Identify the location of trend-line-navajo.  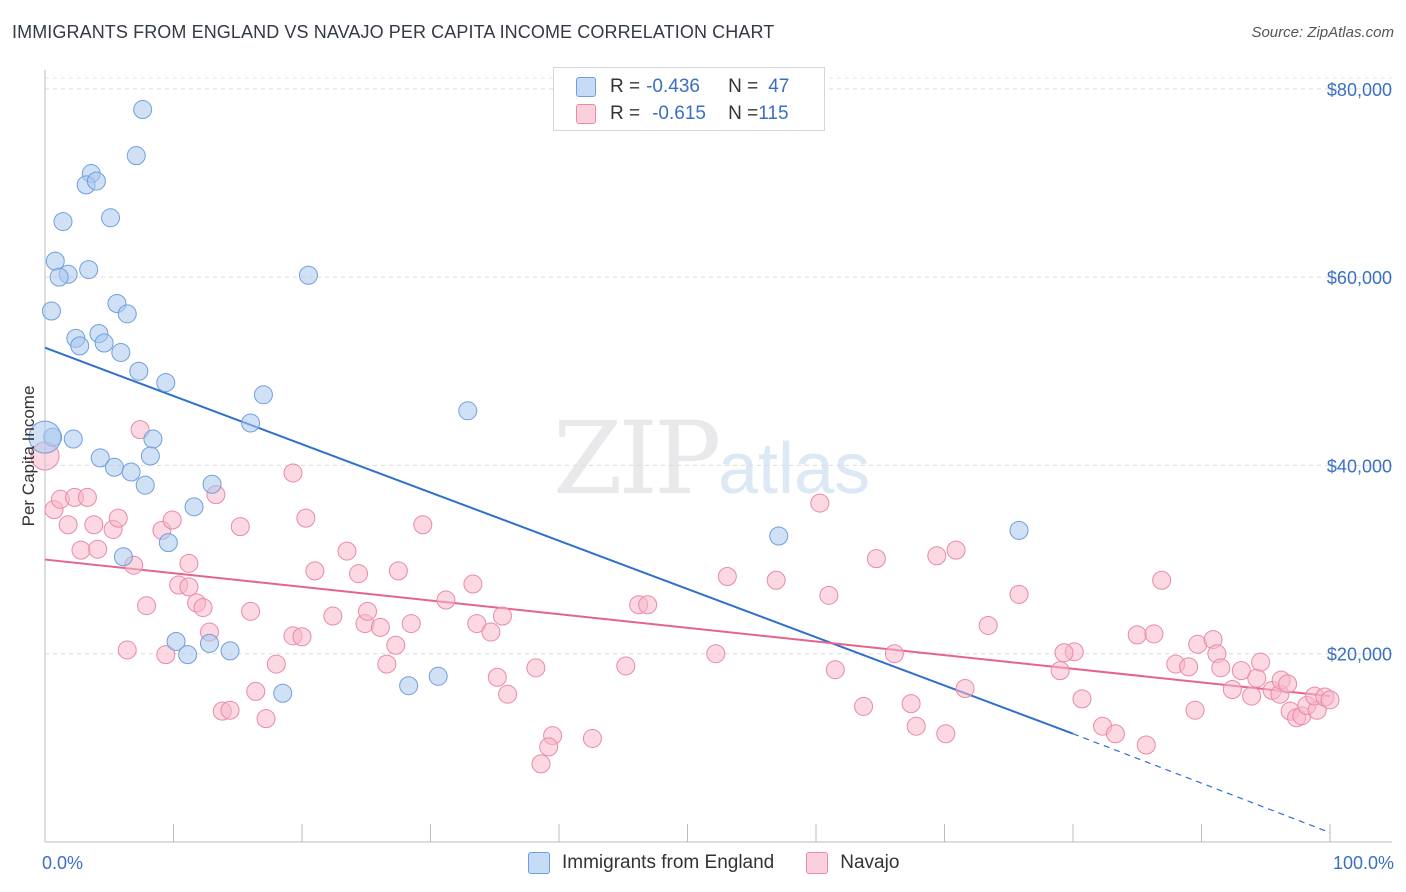
(687, 628).